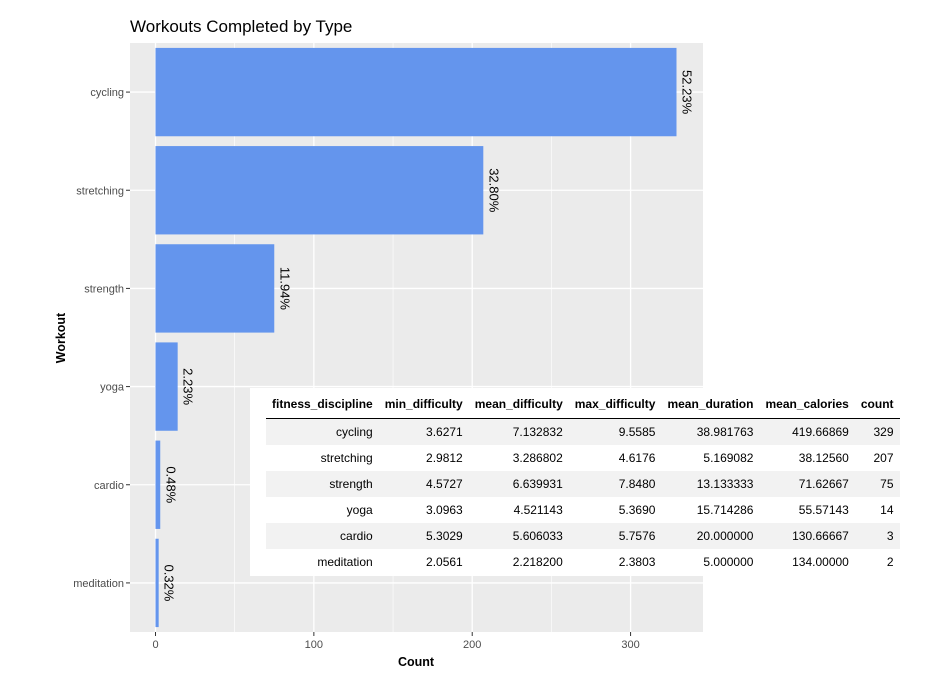  Describe the element at coordinates (637, 510) in the screenshot. I see `table-cell: 5.3690` at that location.